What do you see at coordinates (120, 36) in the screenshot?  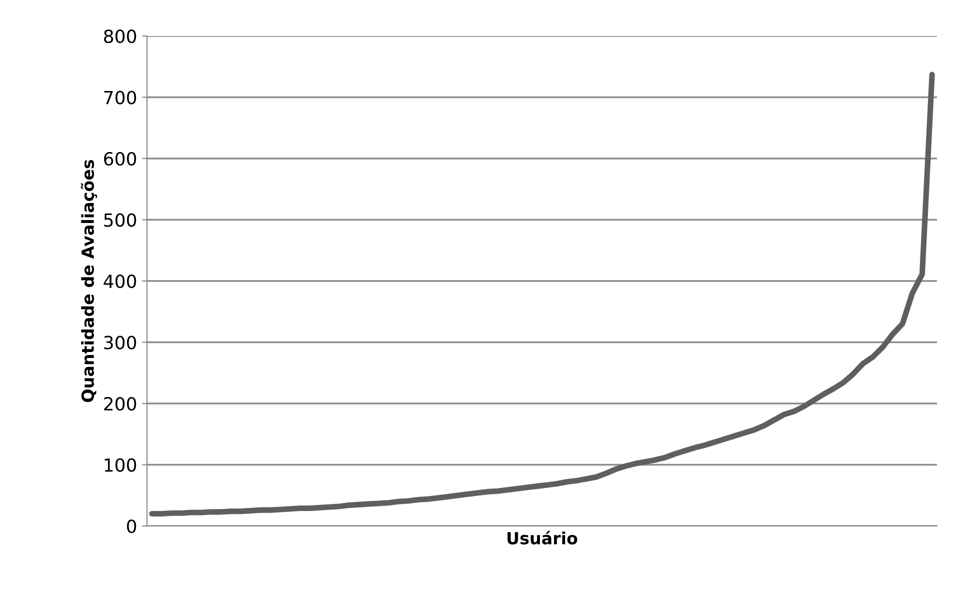 I see `y-tick-label: 800` at bounding box center [120, 36].